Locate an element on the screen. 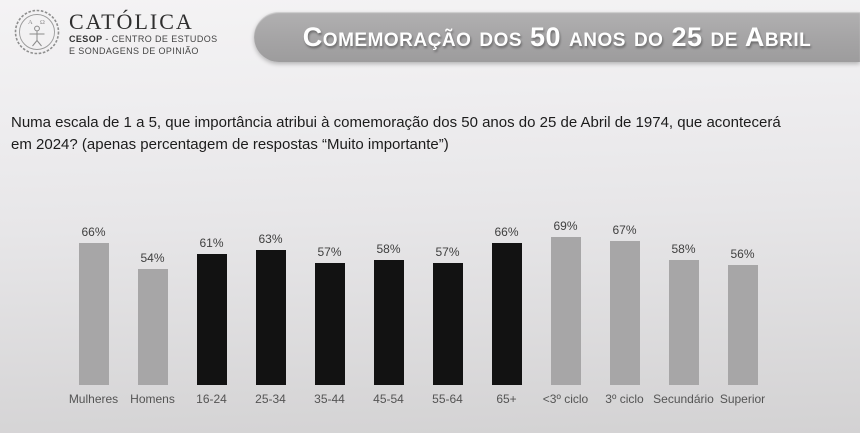 The height and width of the screenshot is (433, 860). bar-category-label: 25-34 is located at coordinates (270, 399).